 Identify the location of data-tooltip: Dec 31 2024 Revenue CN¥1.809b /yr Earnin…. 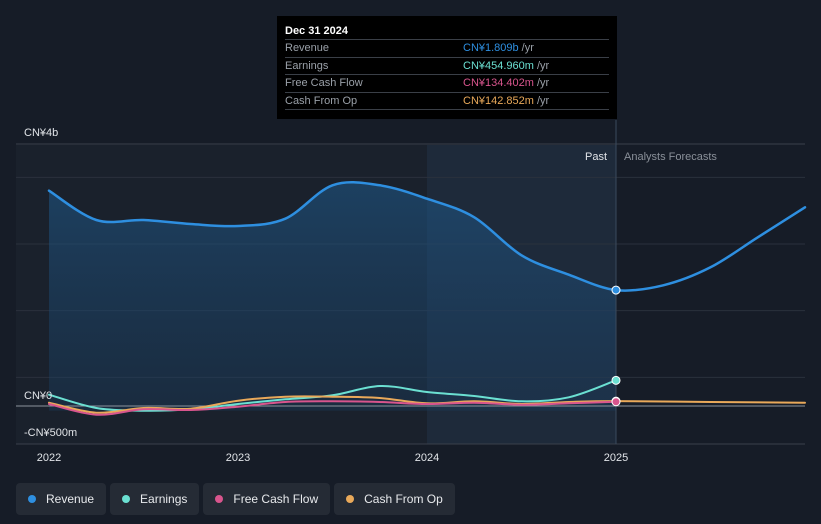
(447, 67).